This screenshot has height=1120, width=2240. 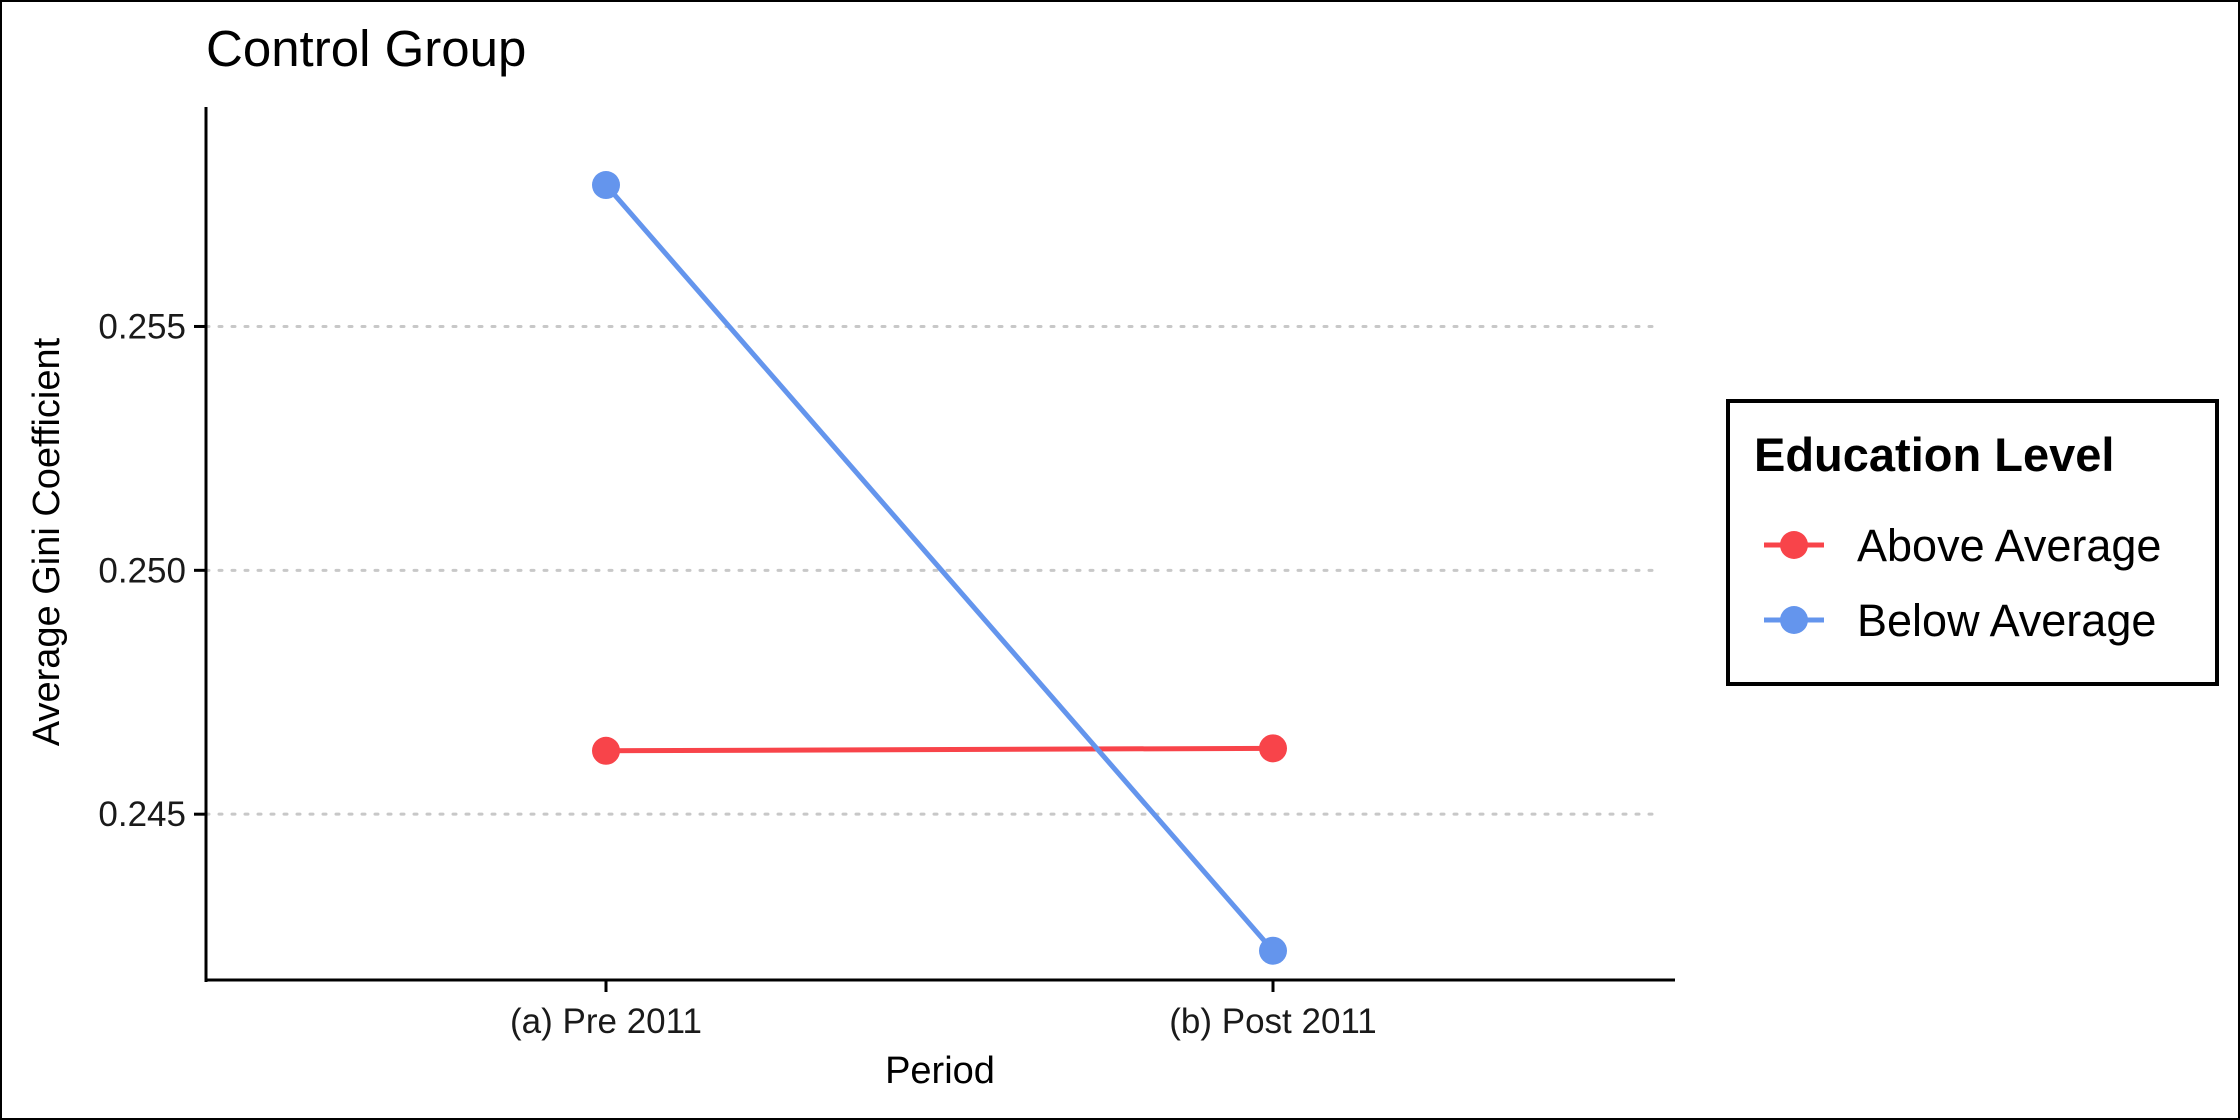 I want to click on y-ticks: 0.245 0.250 0.255, so click(x=152, y=570).